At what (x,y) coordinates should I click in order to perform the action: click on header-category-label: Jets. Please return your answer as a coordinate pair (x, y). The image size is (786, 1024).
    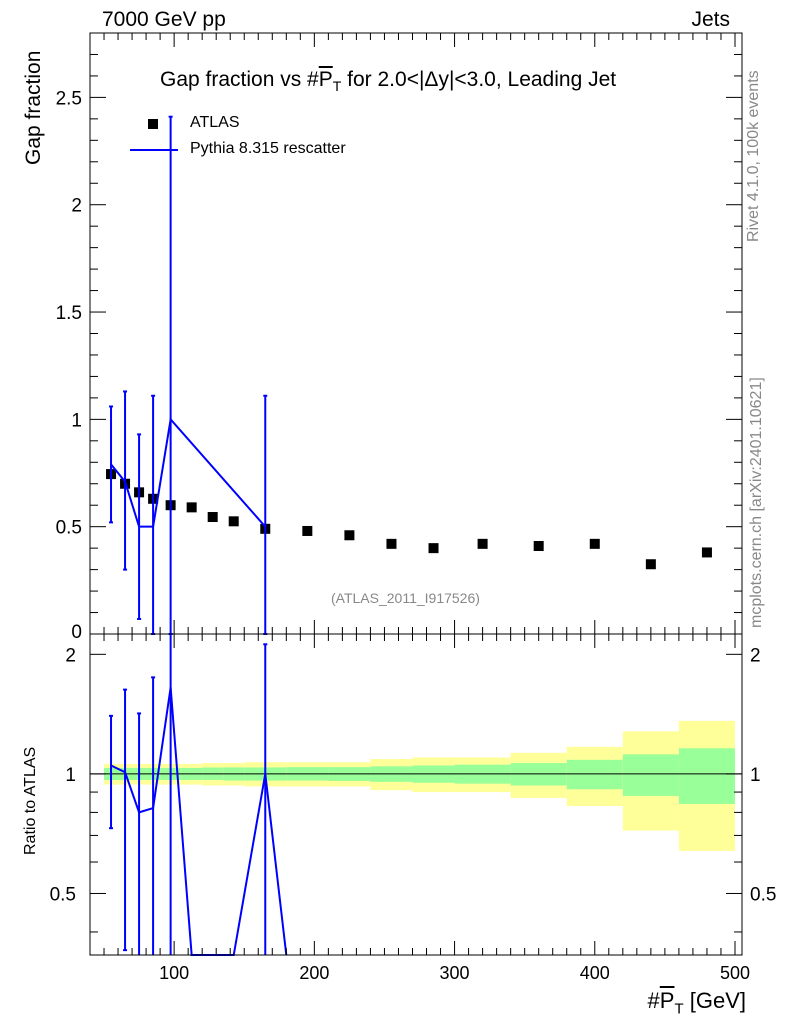
    Looking at the image, I should click on (710, 19).